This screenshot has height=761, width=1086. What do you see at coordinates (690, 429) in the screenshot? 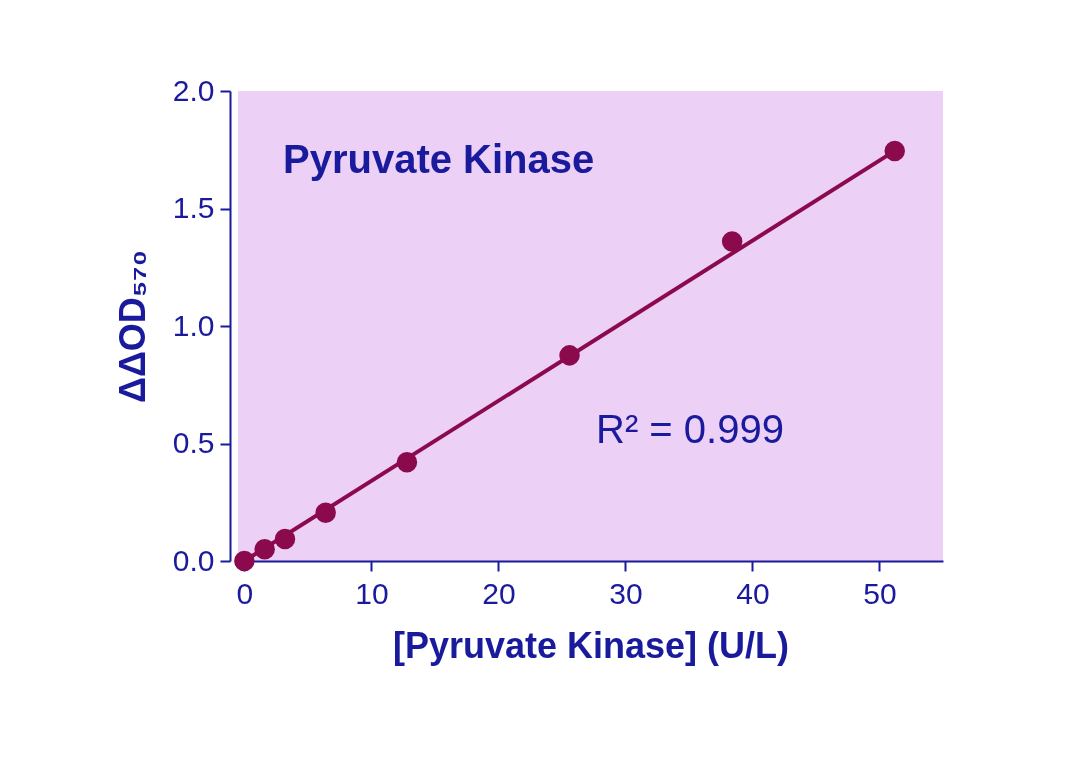
I see `annotation: R² = 0.999` at bounding box center [690, 429].